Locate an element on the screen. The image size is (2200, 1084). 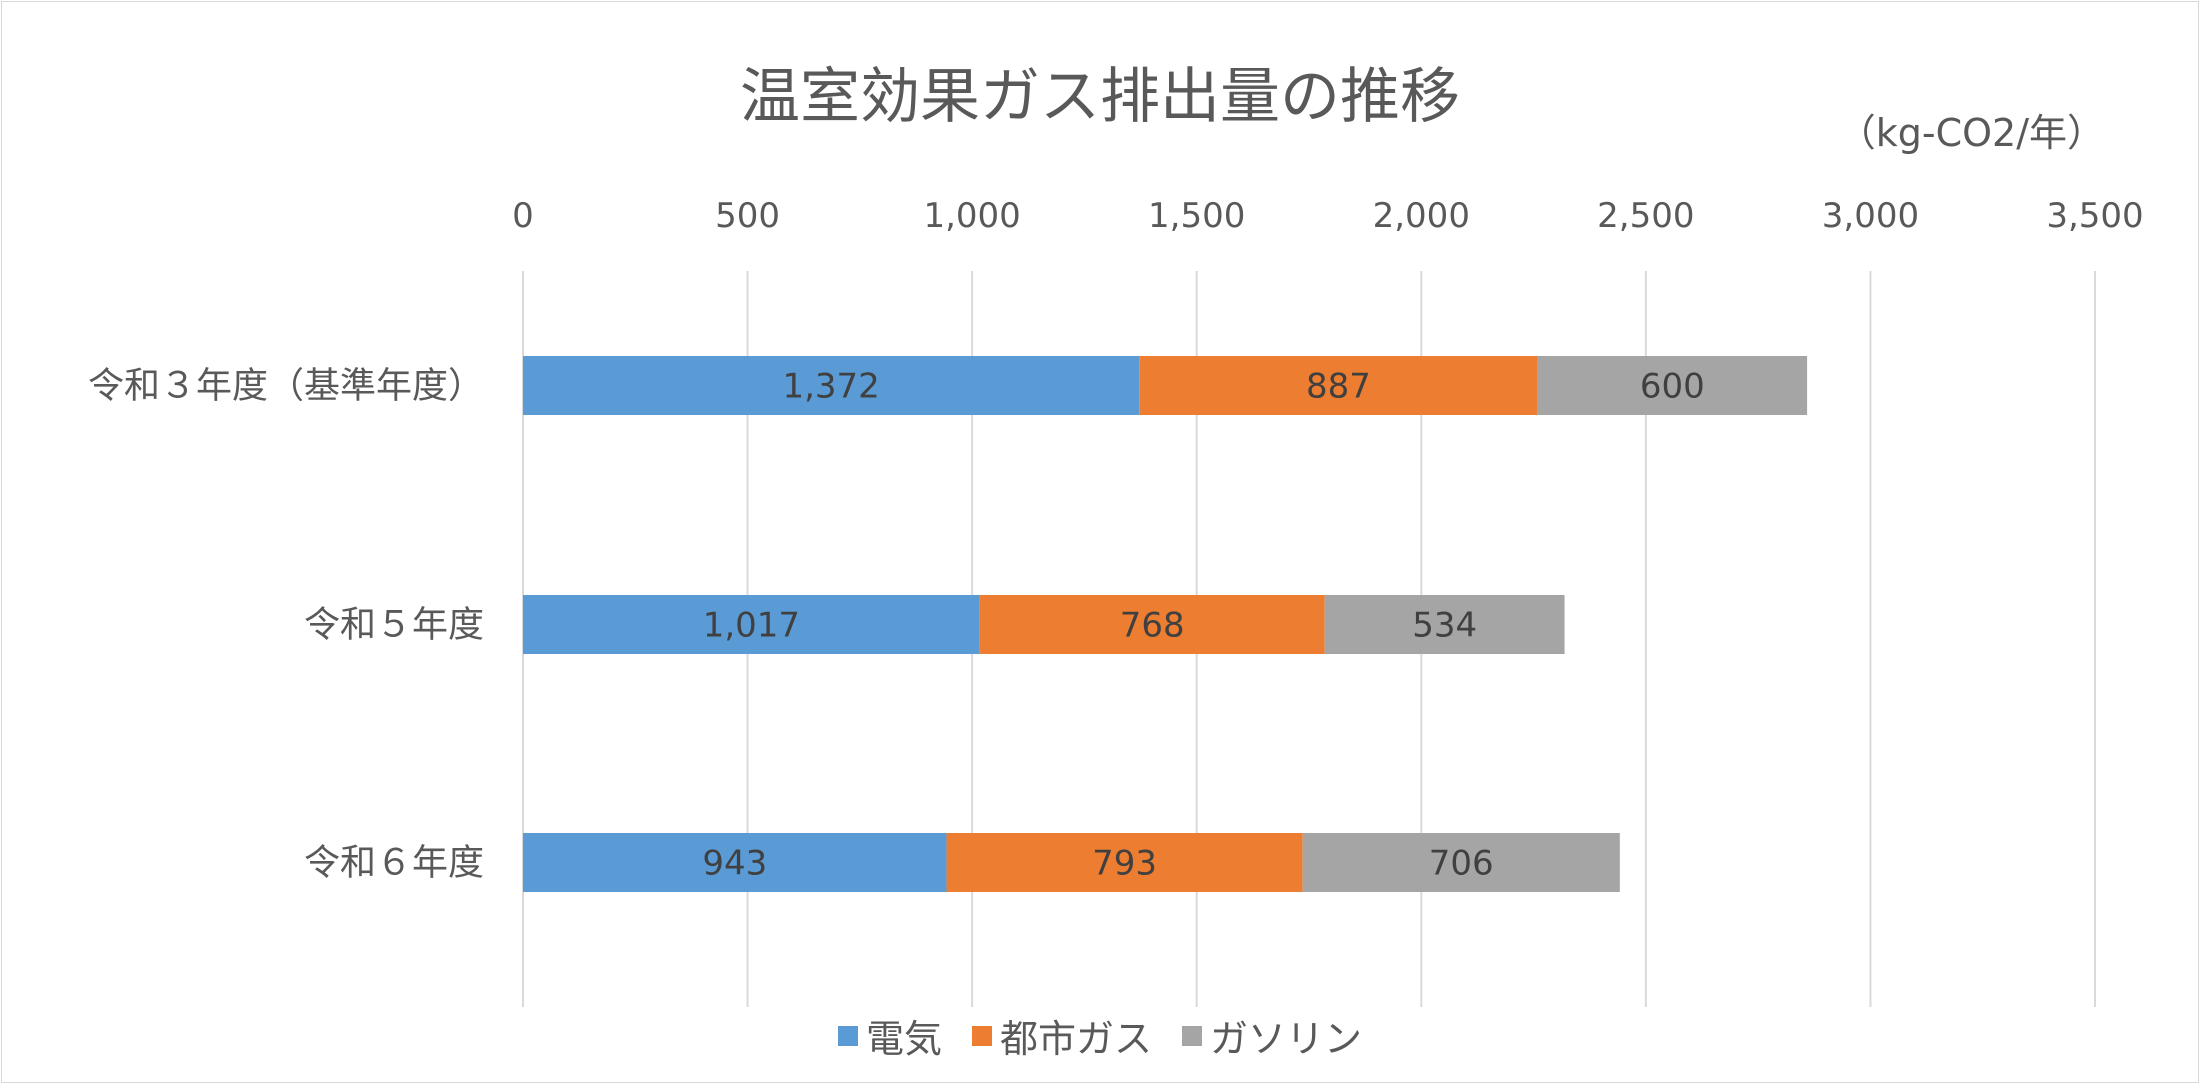
category-label: 令和５年度 is located at coordinates (394, 625).